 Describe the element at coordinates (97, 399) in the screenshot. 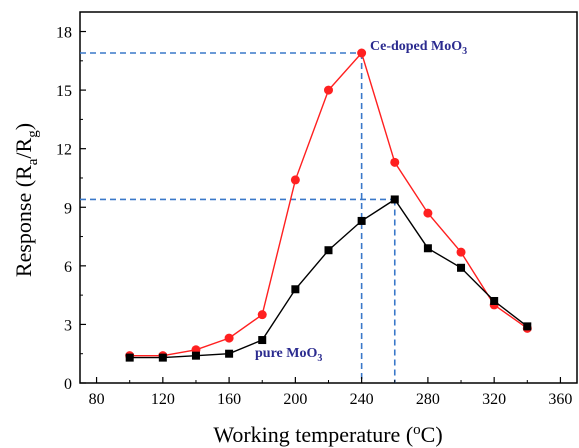

I see `x-tick-label-80: 80` at that location.